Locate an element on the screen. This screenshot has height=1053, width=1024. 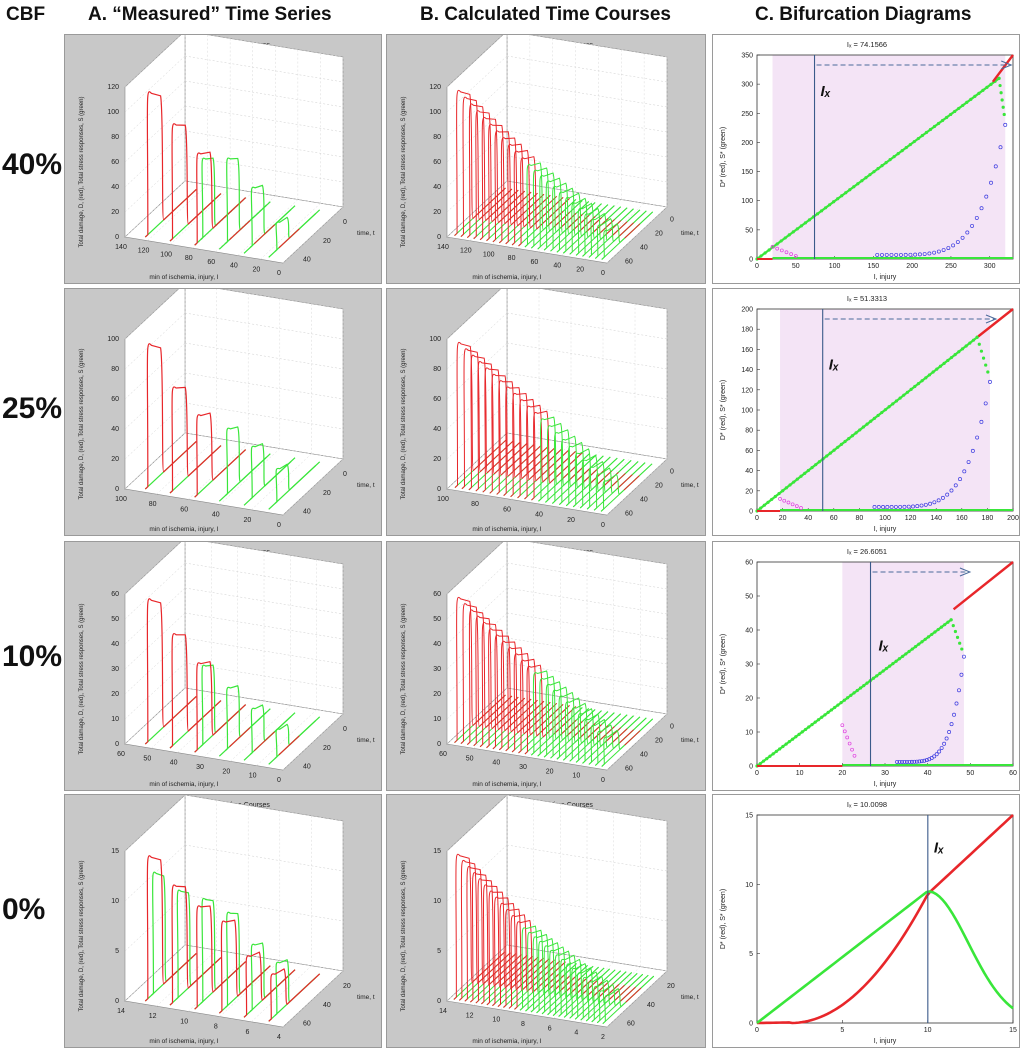
x-tick-label: 0 is located at coordinates (279, 525).